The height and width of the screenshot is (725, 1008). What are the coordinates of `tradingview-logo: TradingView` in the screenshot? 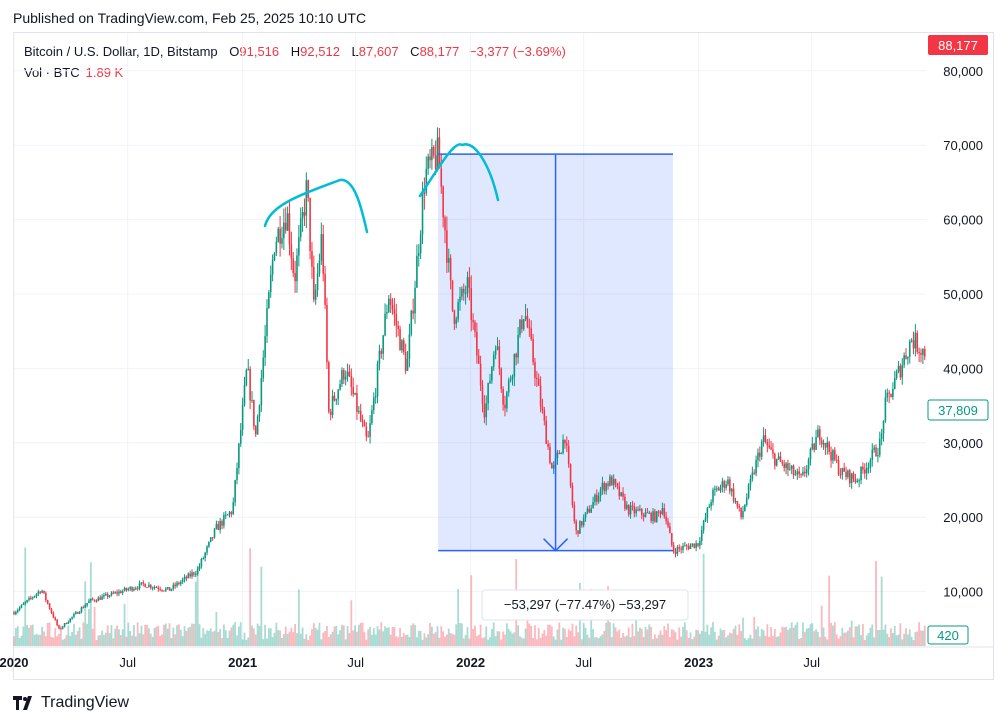 It's located at (71, 703).